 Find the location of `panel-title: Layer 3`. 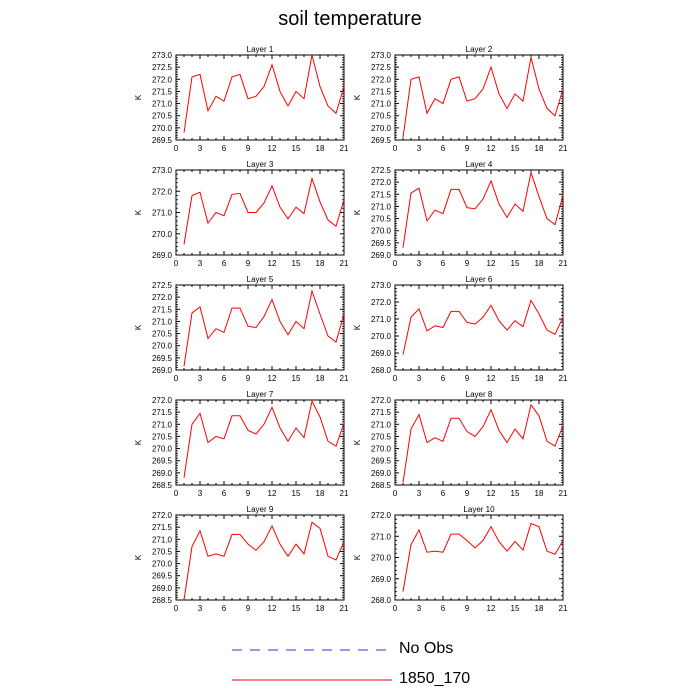

panel-title: Layer 3 is located at coordinates (260, 164).